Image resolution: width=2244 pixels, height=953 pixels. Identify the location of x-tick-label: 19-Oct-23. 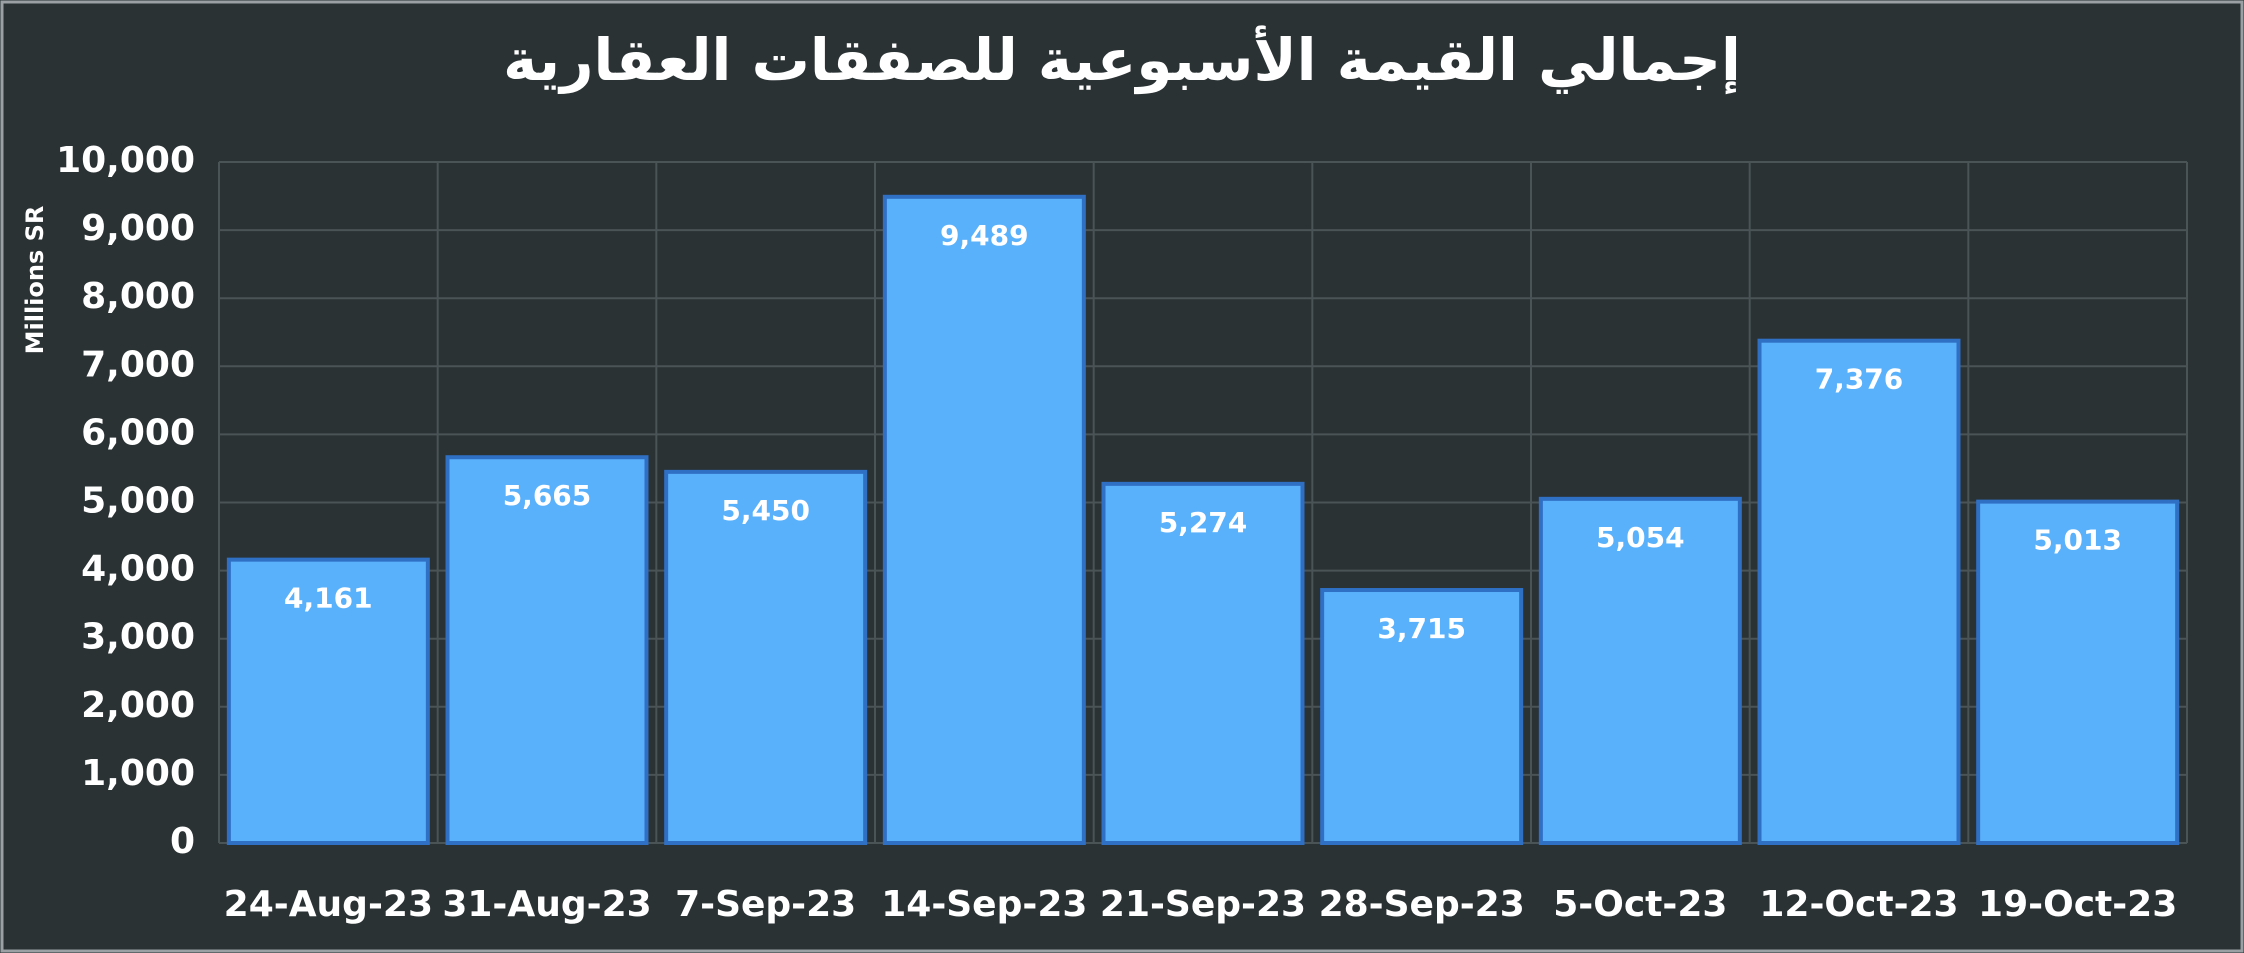
(2077, 904).